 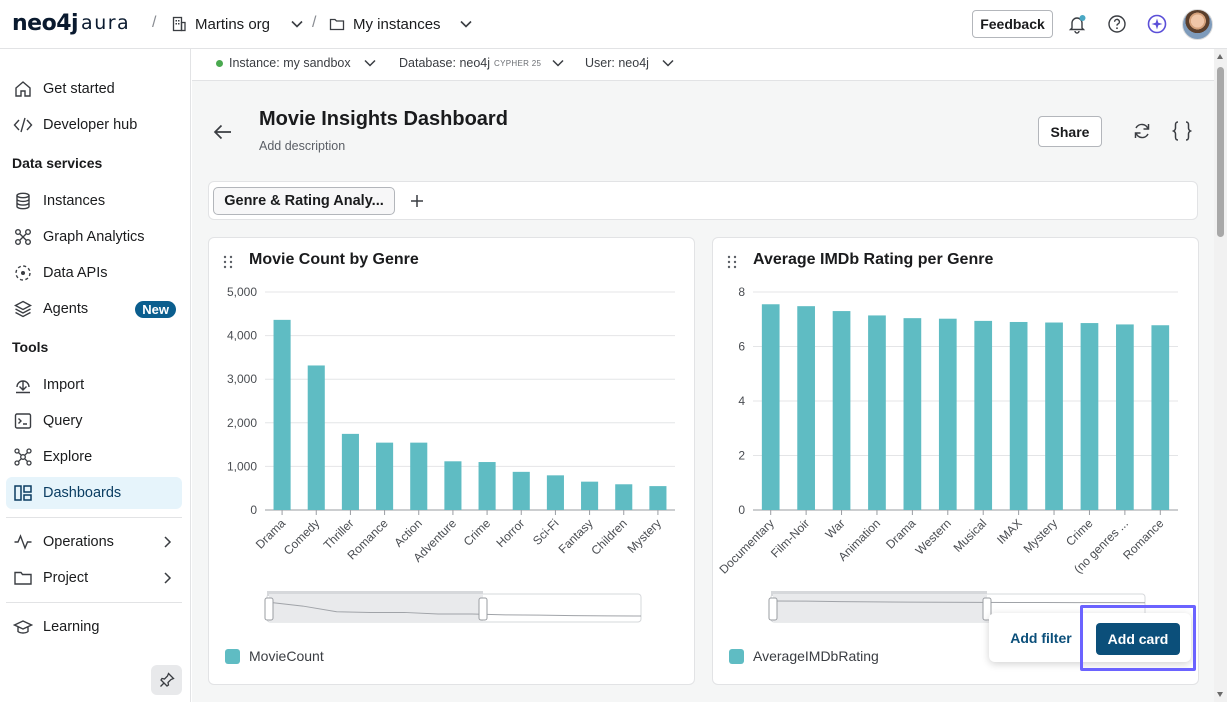 I want to click on sidebar-item-learning: Learning, so click(x=94, y=627).